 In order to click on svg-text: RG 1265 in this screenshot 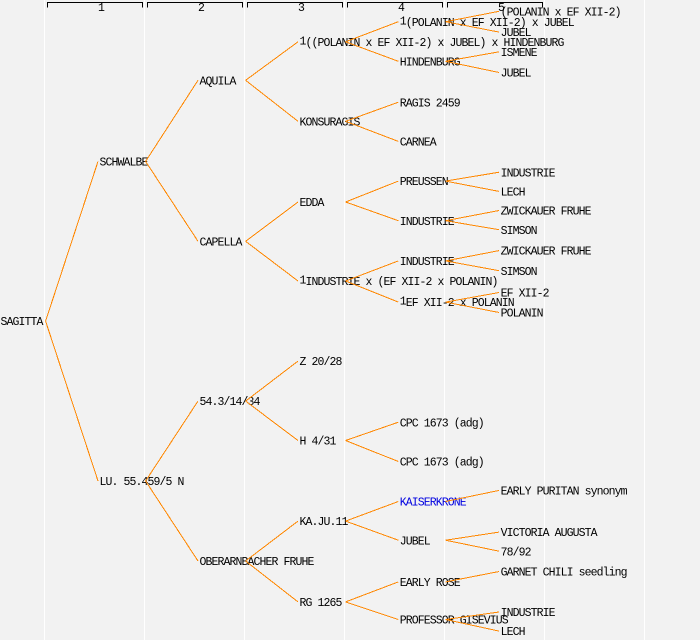, I will do `click(321, 603)`.